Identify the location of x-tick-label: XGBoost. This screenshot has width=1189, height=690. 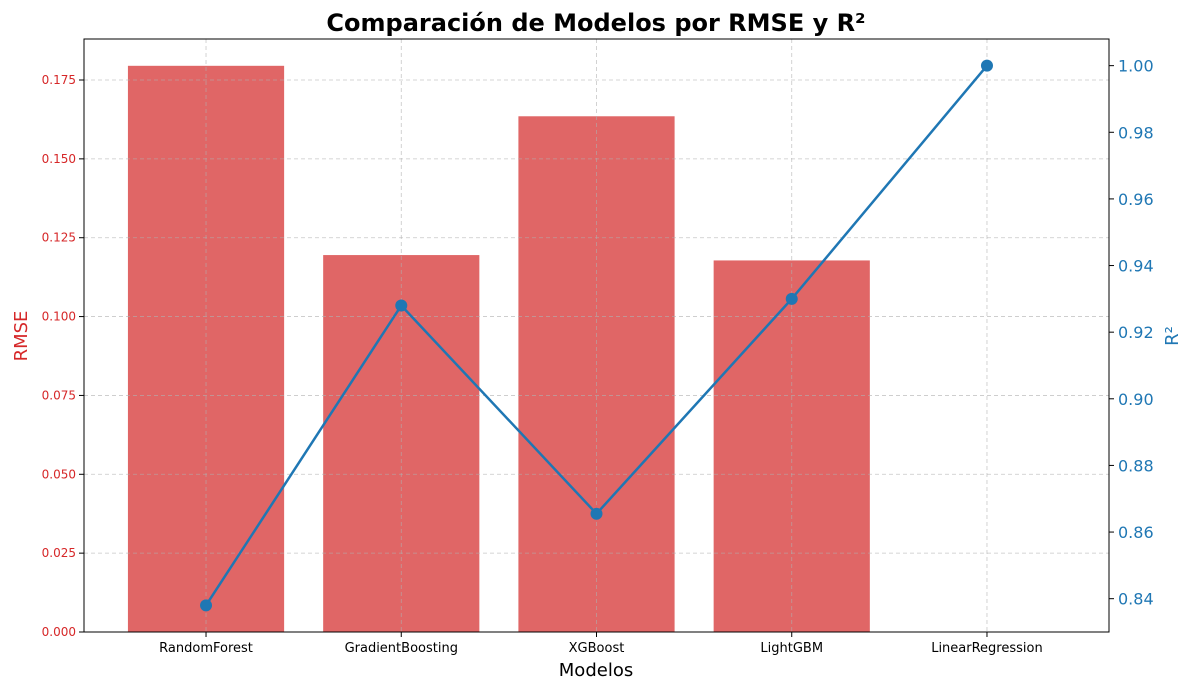
(597, 648).